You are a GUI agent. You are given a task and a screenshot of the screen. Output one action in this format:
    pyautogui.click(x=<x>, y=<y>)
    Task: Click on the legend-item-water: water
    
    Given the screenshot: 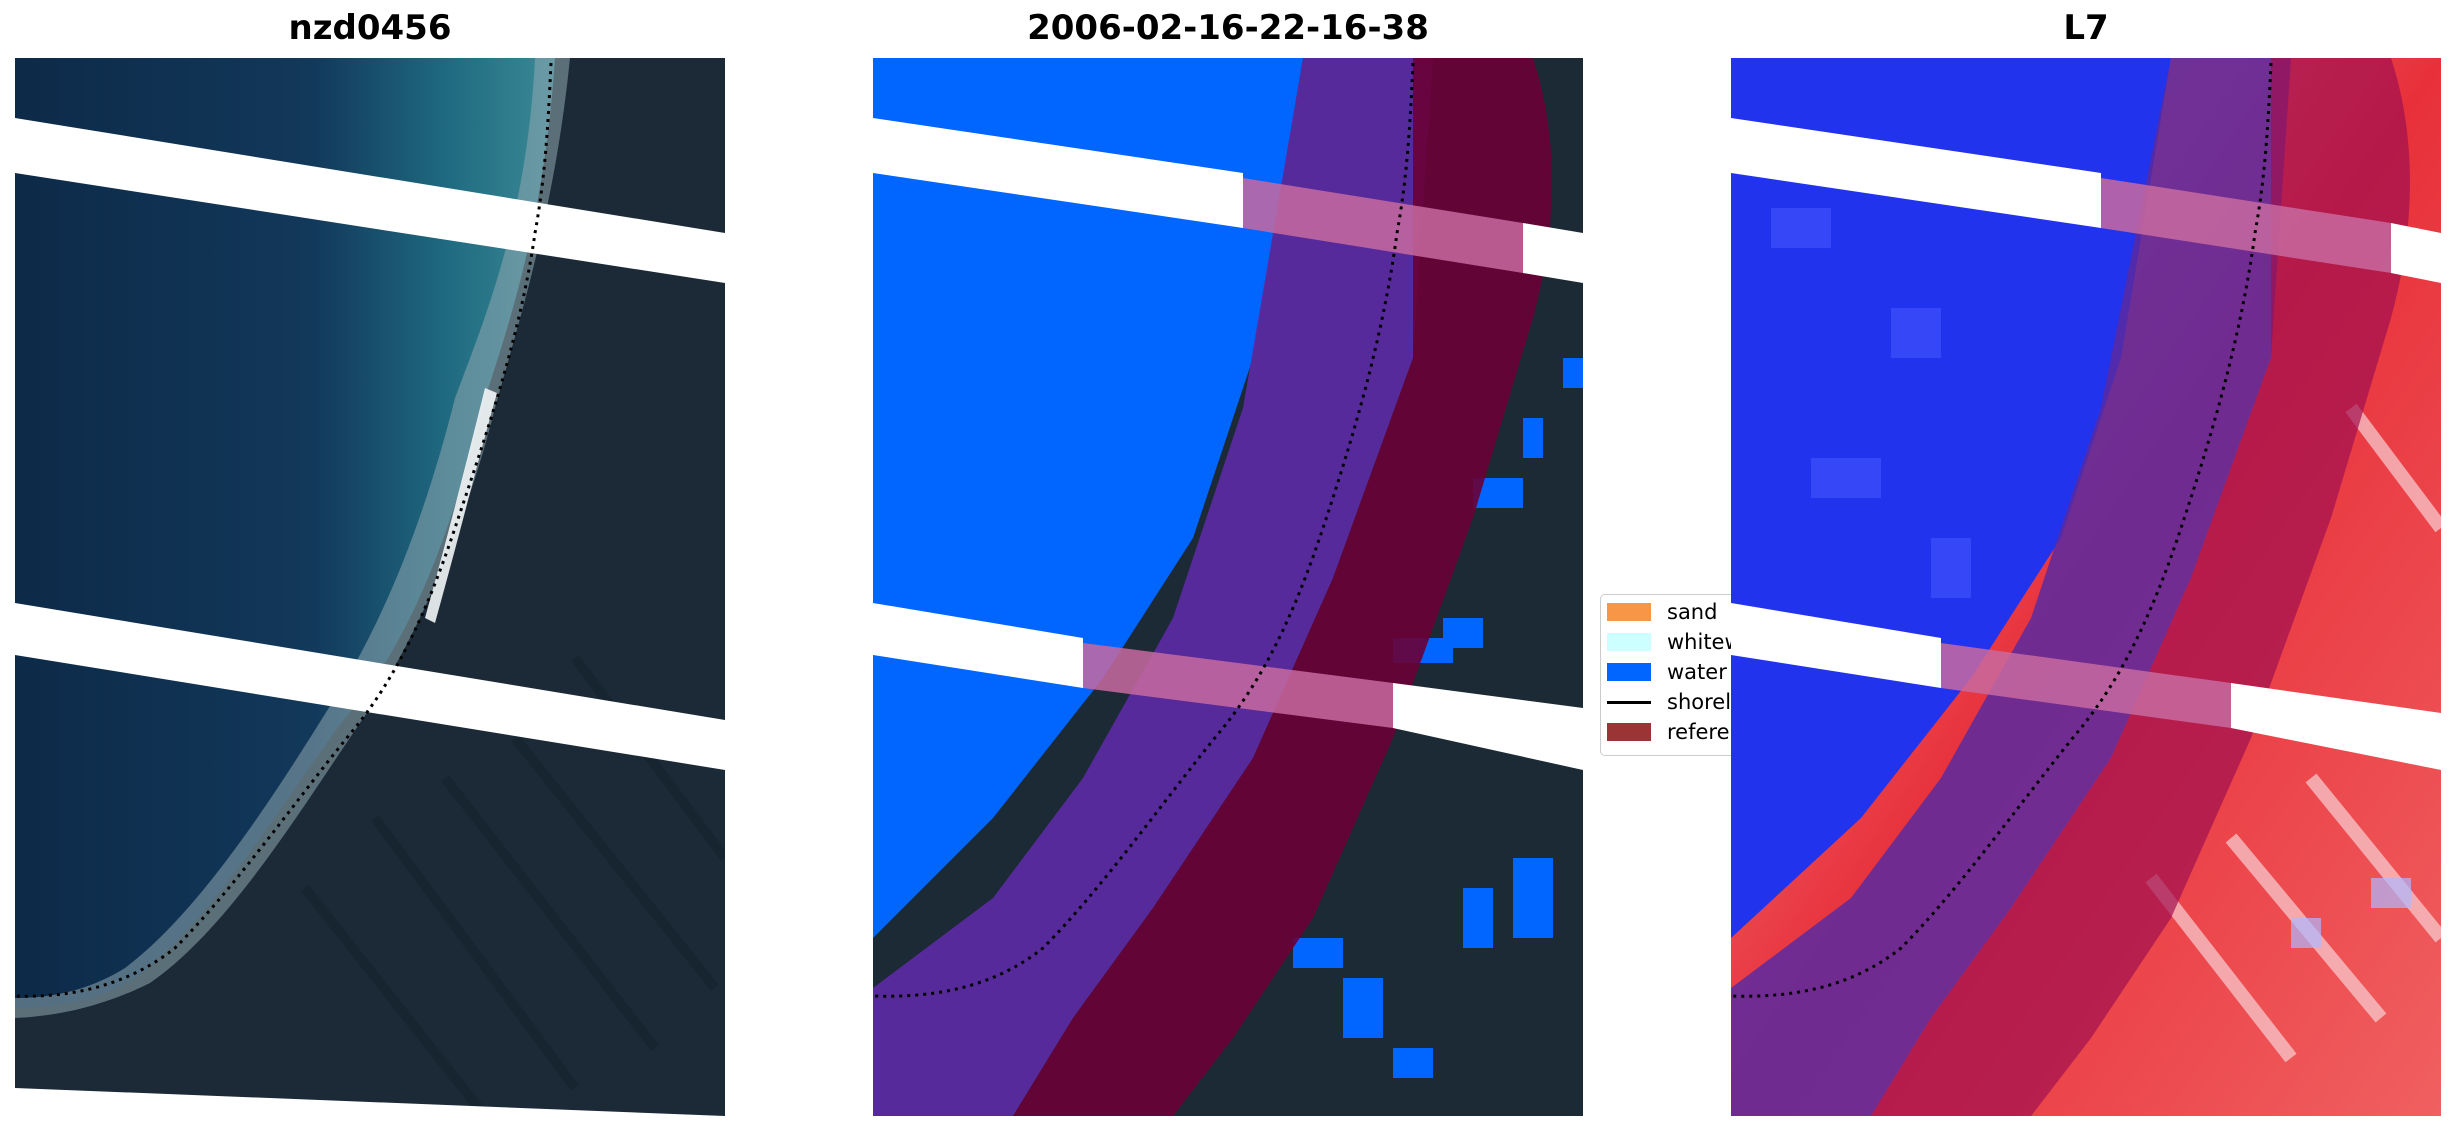 What is the action you would take?
    pyautogui.click(x=1671, y=672)
    